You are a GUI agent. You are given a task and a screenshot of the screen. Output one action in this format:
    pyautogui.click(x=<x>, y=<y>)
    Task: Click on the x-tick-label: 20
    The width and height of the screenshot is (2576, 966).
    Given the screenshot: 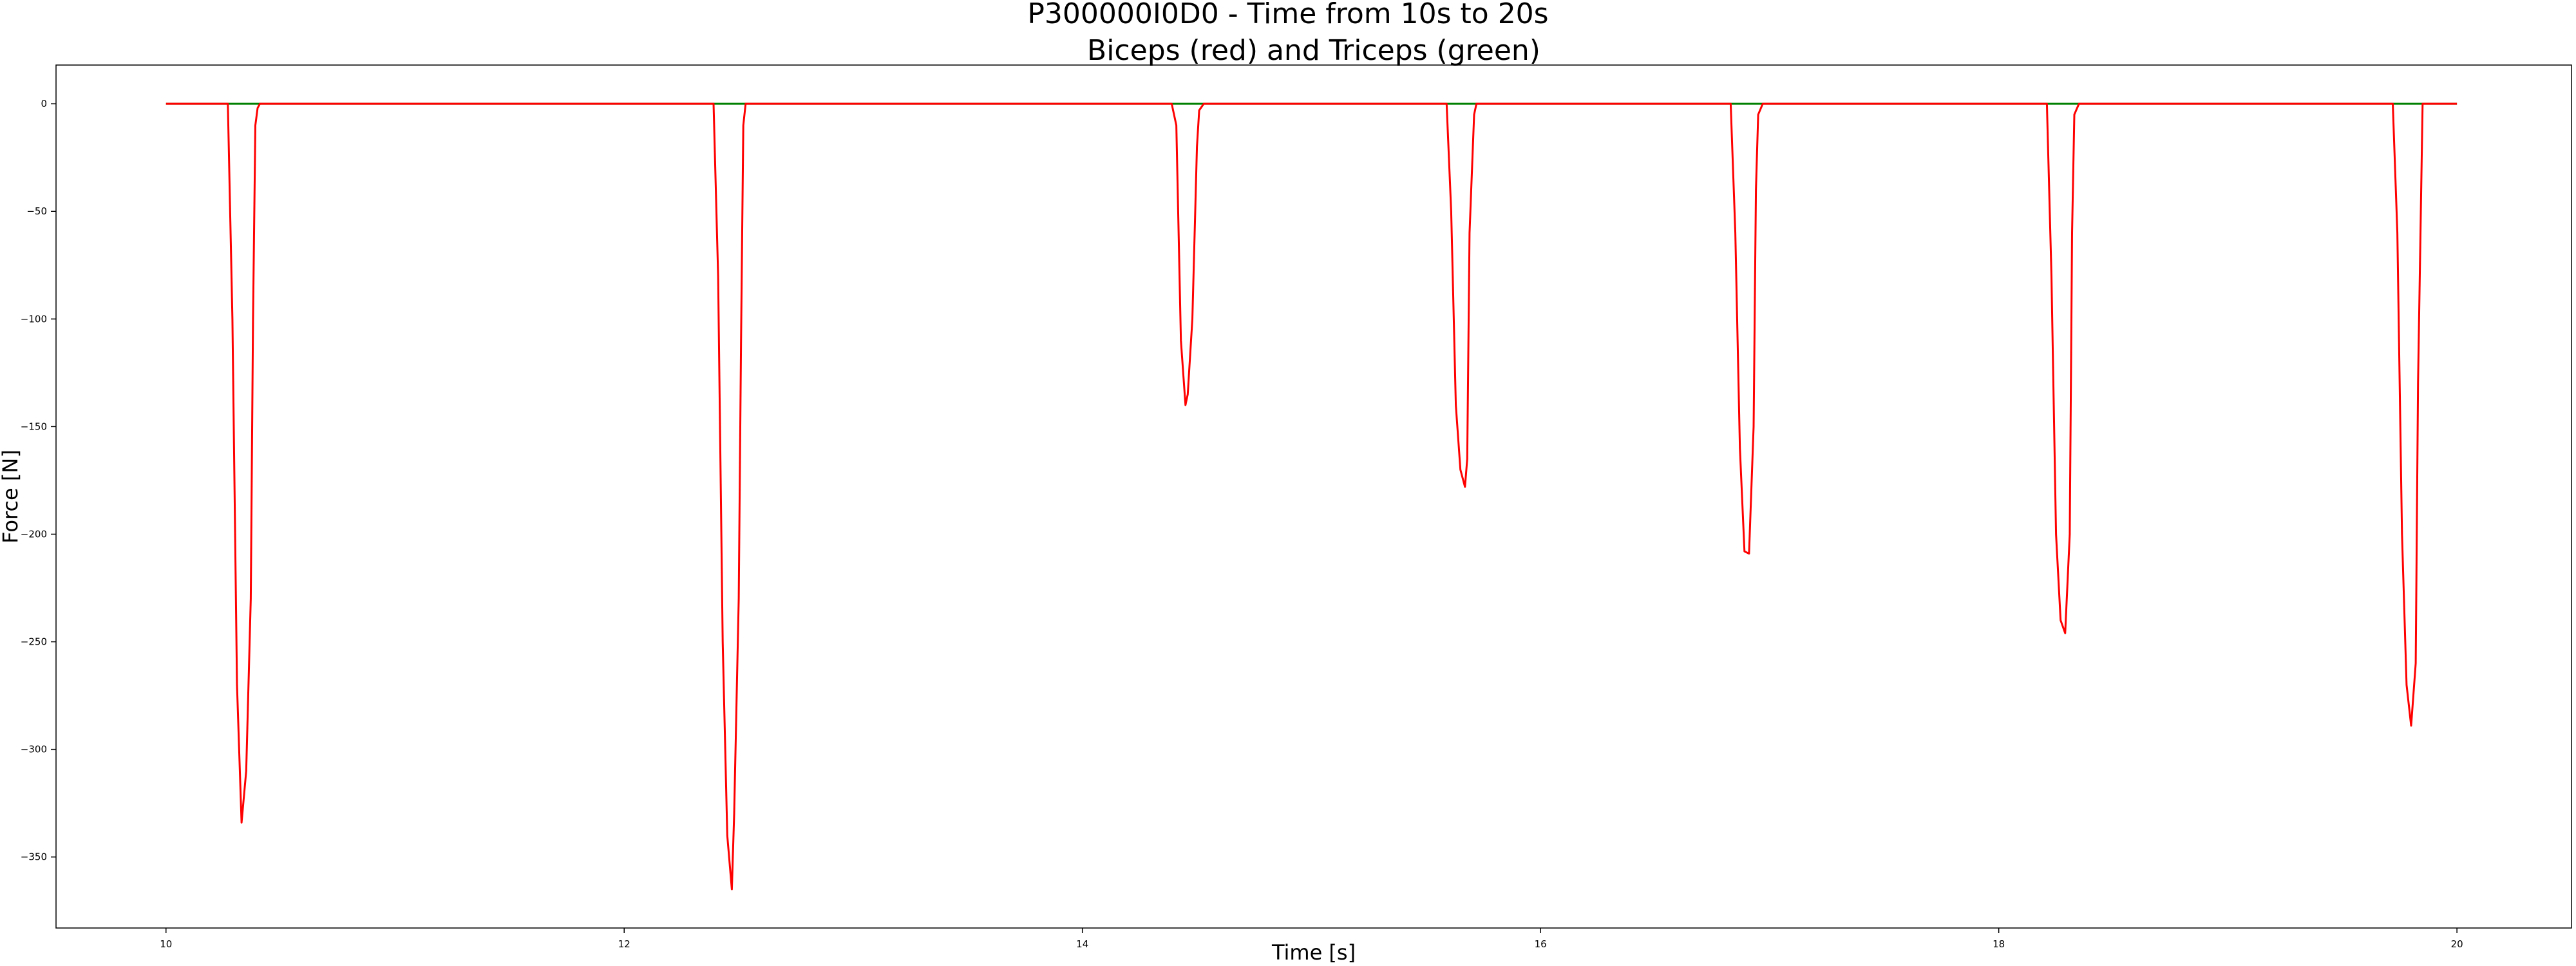 What is the action you would take?
    pyautogui.click(x=2457, y=944)
    